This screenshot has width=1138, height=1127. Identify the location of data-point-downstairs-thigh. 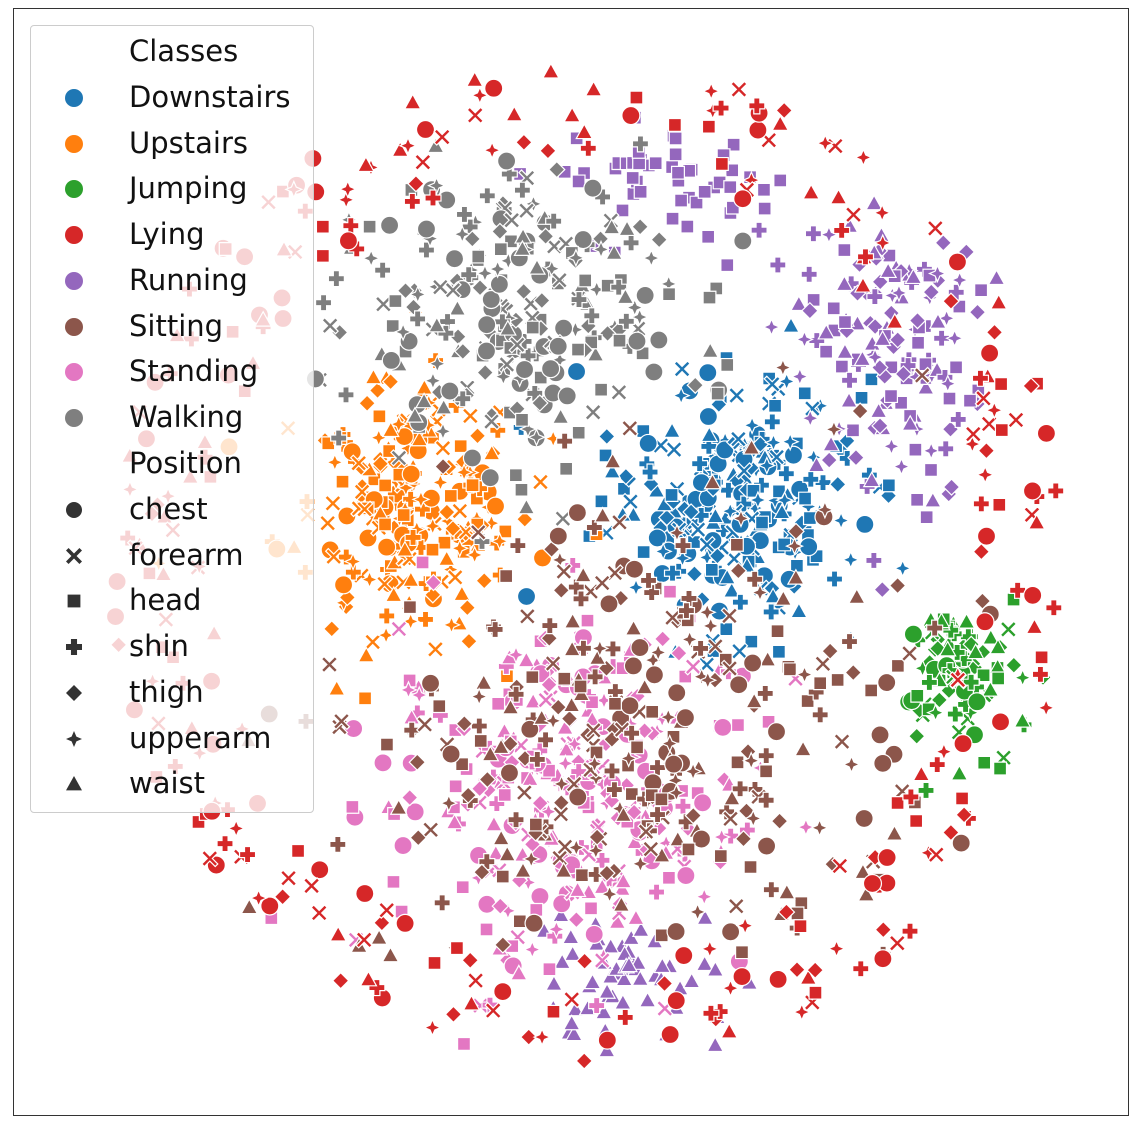
(626, 476).